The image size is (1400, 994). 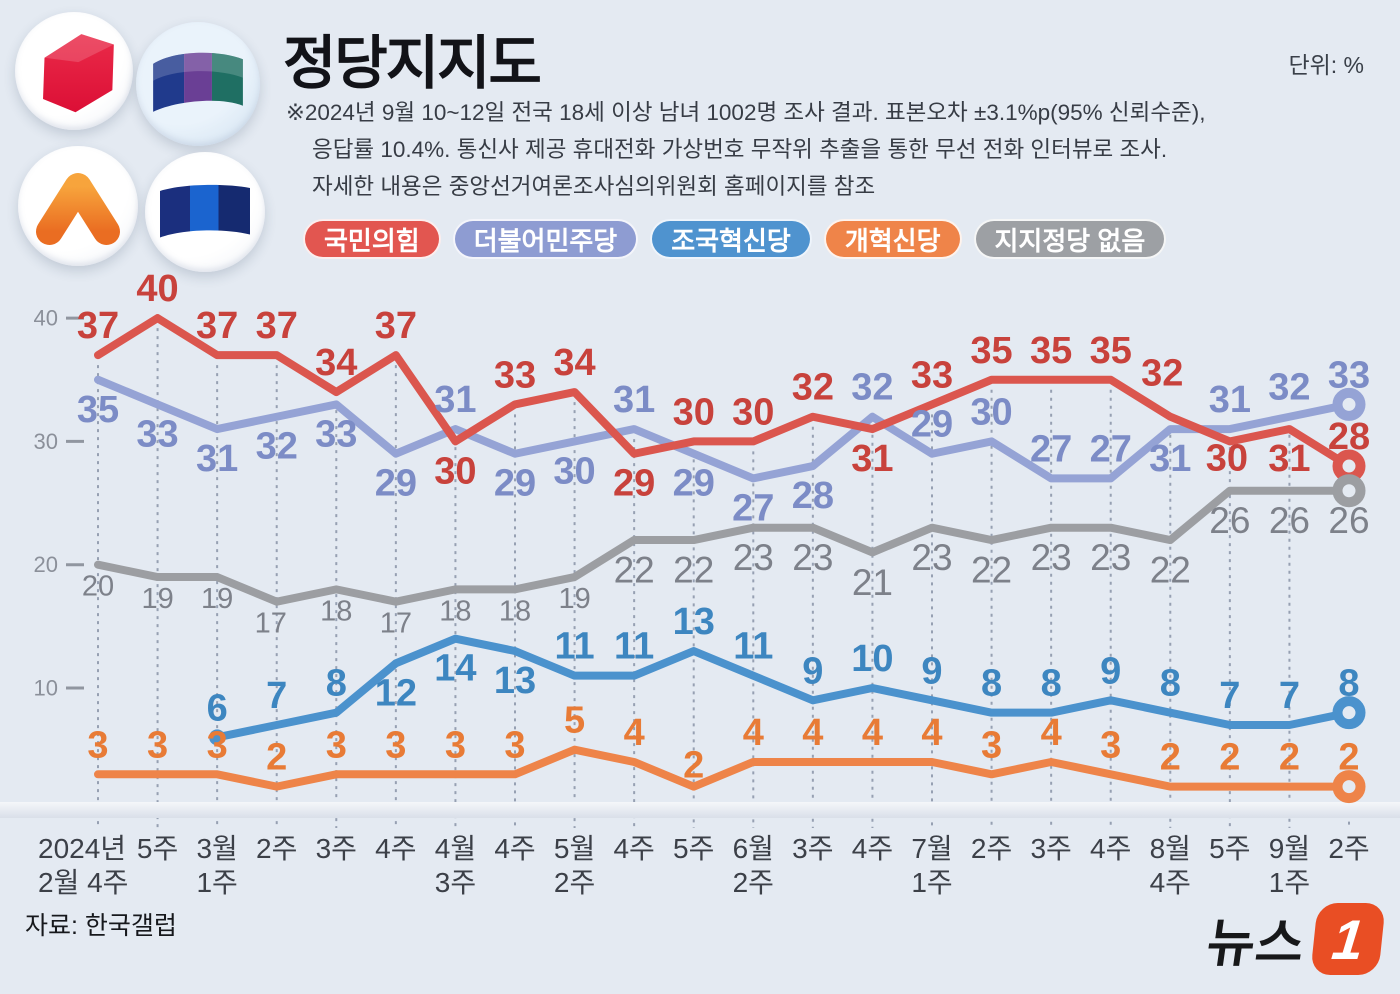 What do you see at coordinates (753, 412) in the screenshot?
I see `value-label-ppp-11: 30` at bounding box center [753, 412].